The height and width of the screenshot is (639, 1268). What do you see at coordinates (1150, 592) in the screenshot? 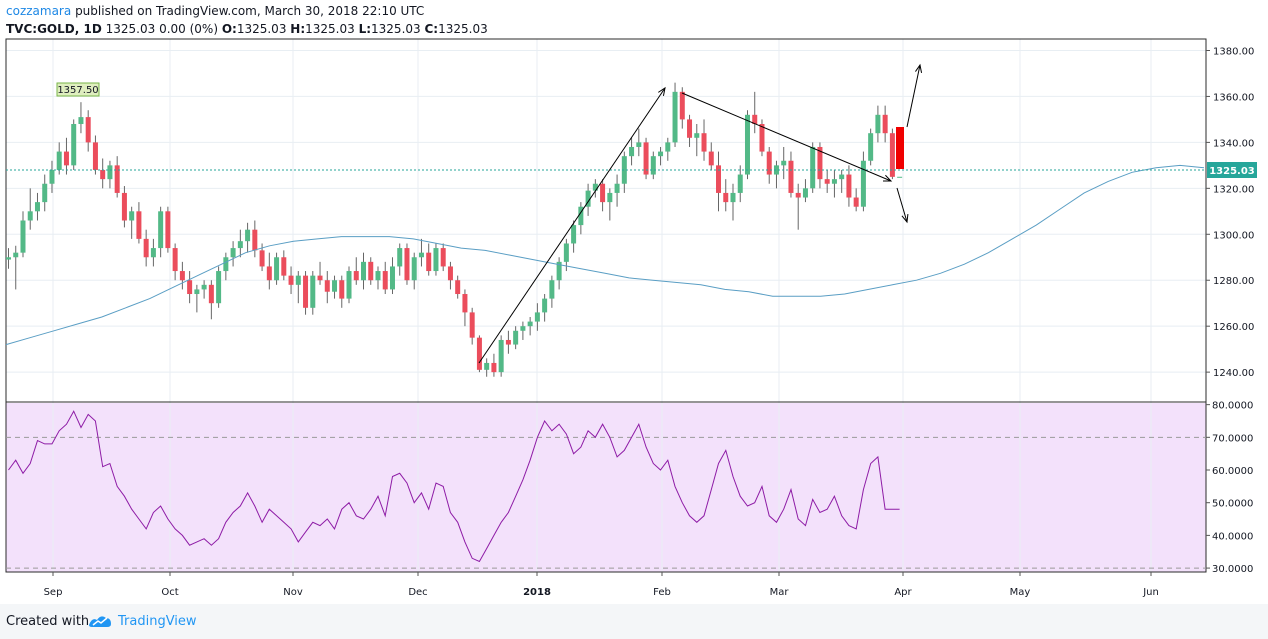
I see `time-tick-label: Jun` at bounding box center [1150, 592].